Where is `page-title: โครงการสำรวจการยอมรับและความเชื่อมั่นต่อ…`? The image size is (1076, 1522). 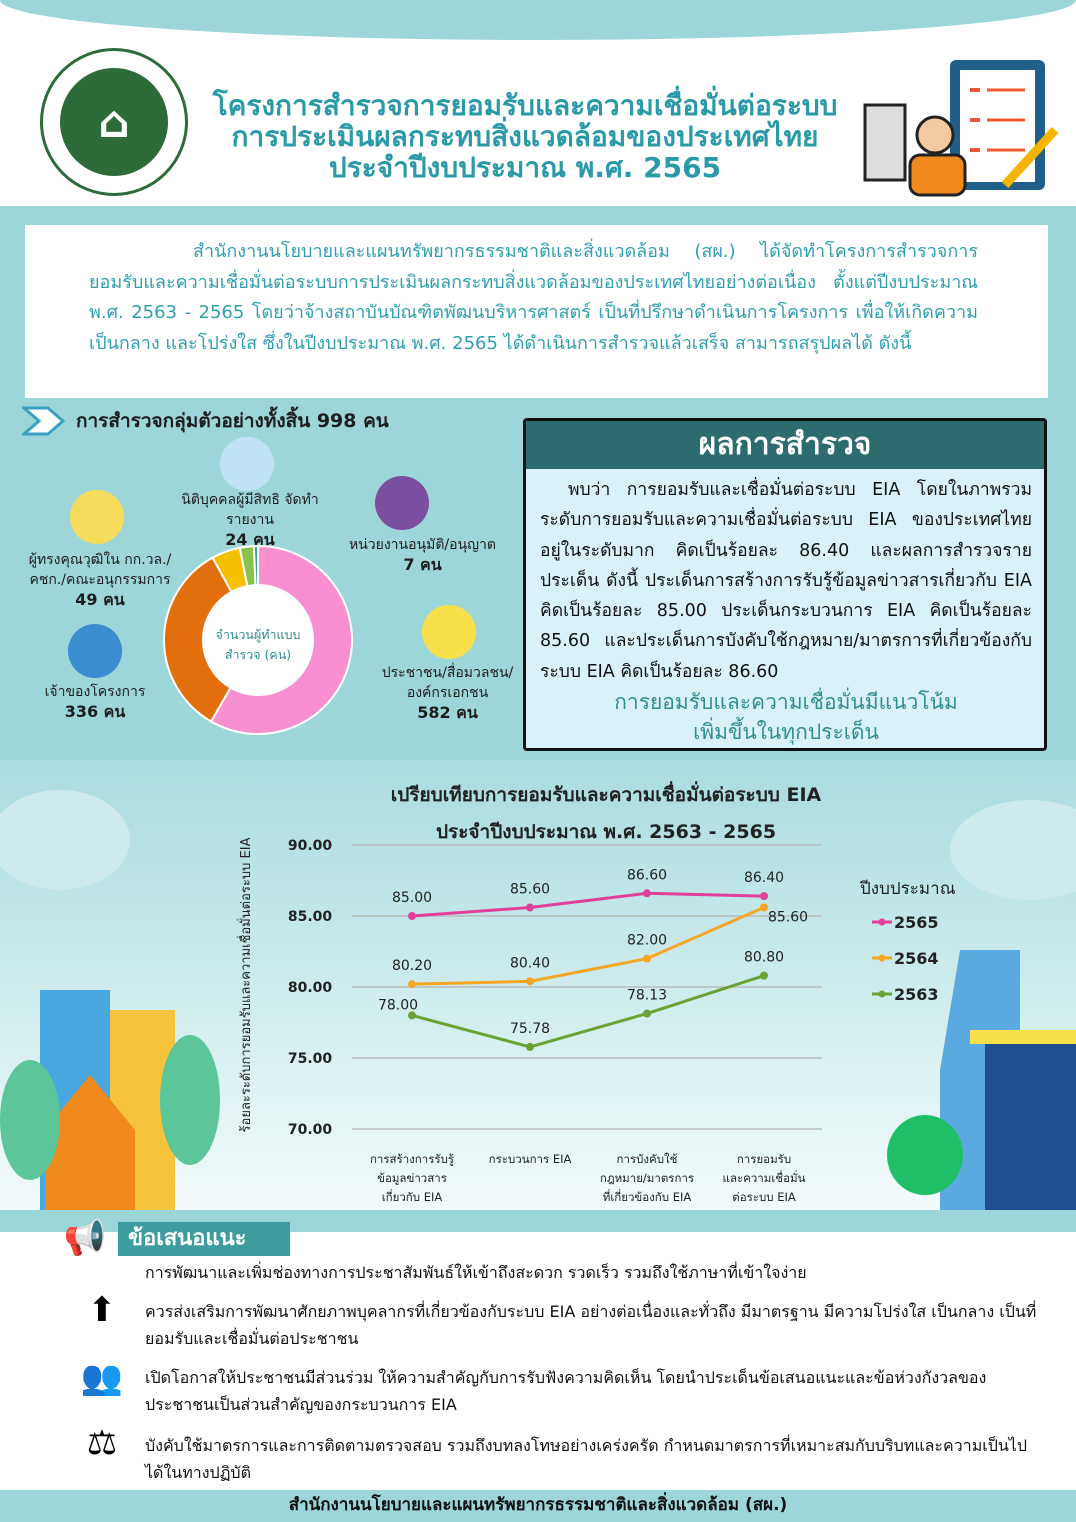 page-title: โครงการสำรวจการยอมรับและความเชื่อมั่นต่อ… is located at coordinates (525, 136).